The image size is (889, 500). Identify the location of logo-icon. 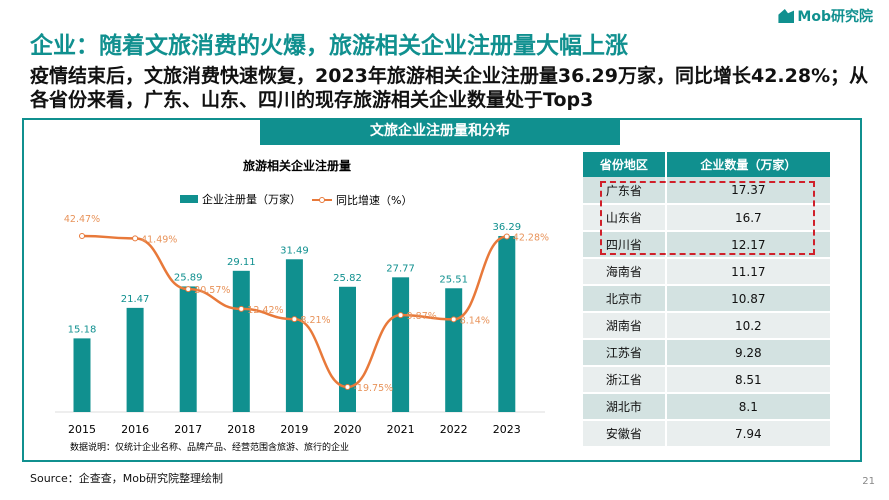
(786, 16).